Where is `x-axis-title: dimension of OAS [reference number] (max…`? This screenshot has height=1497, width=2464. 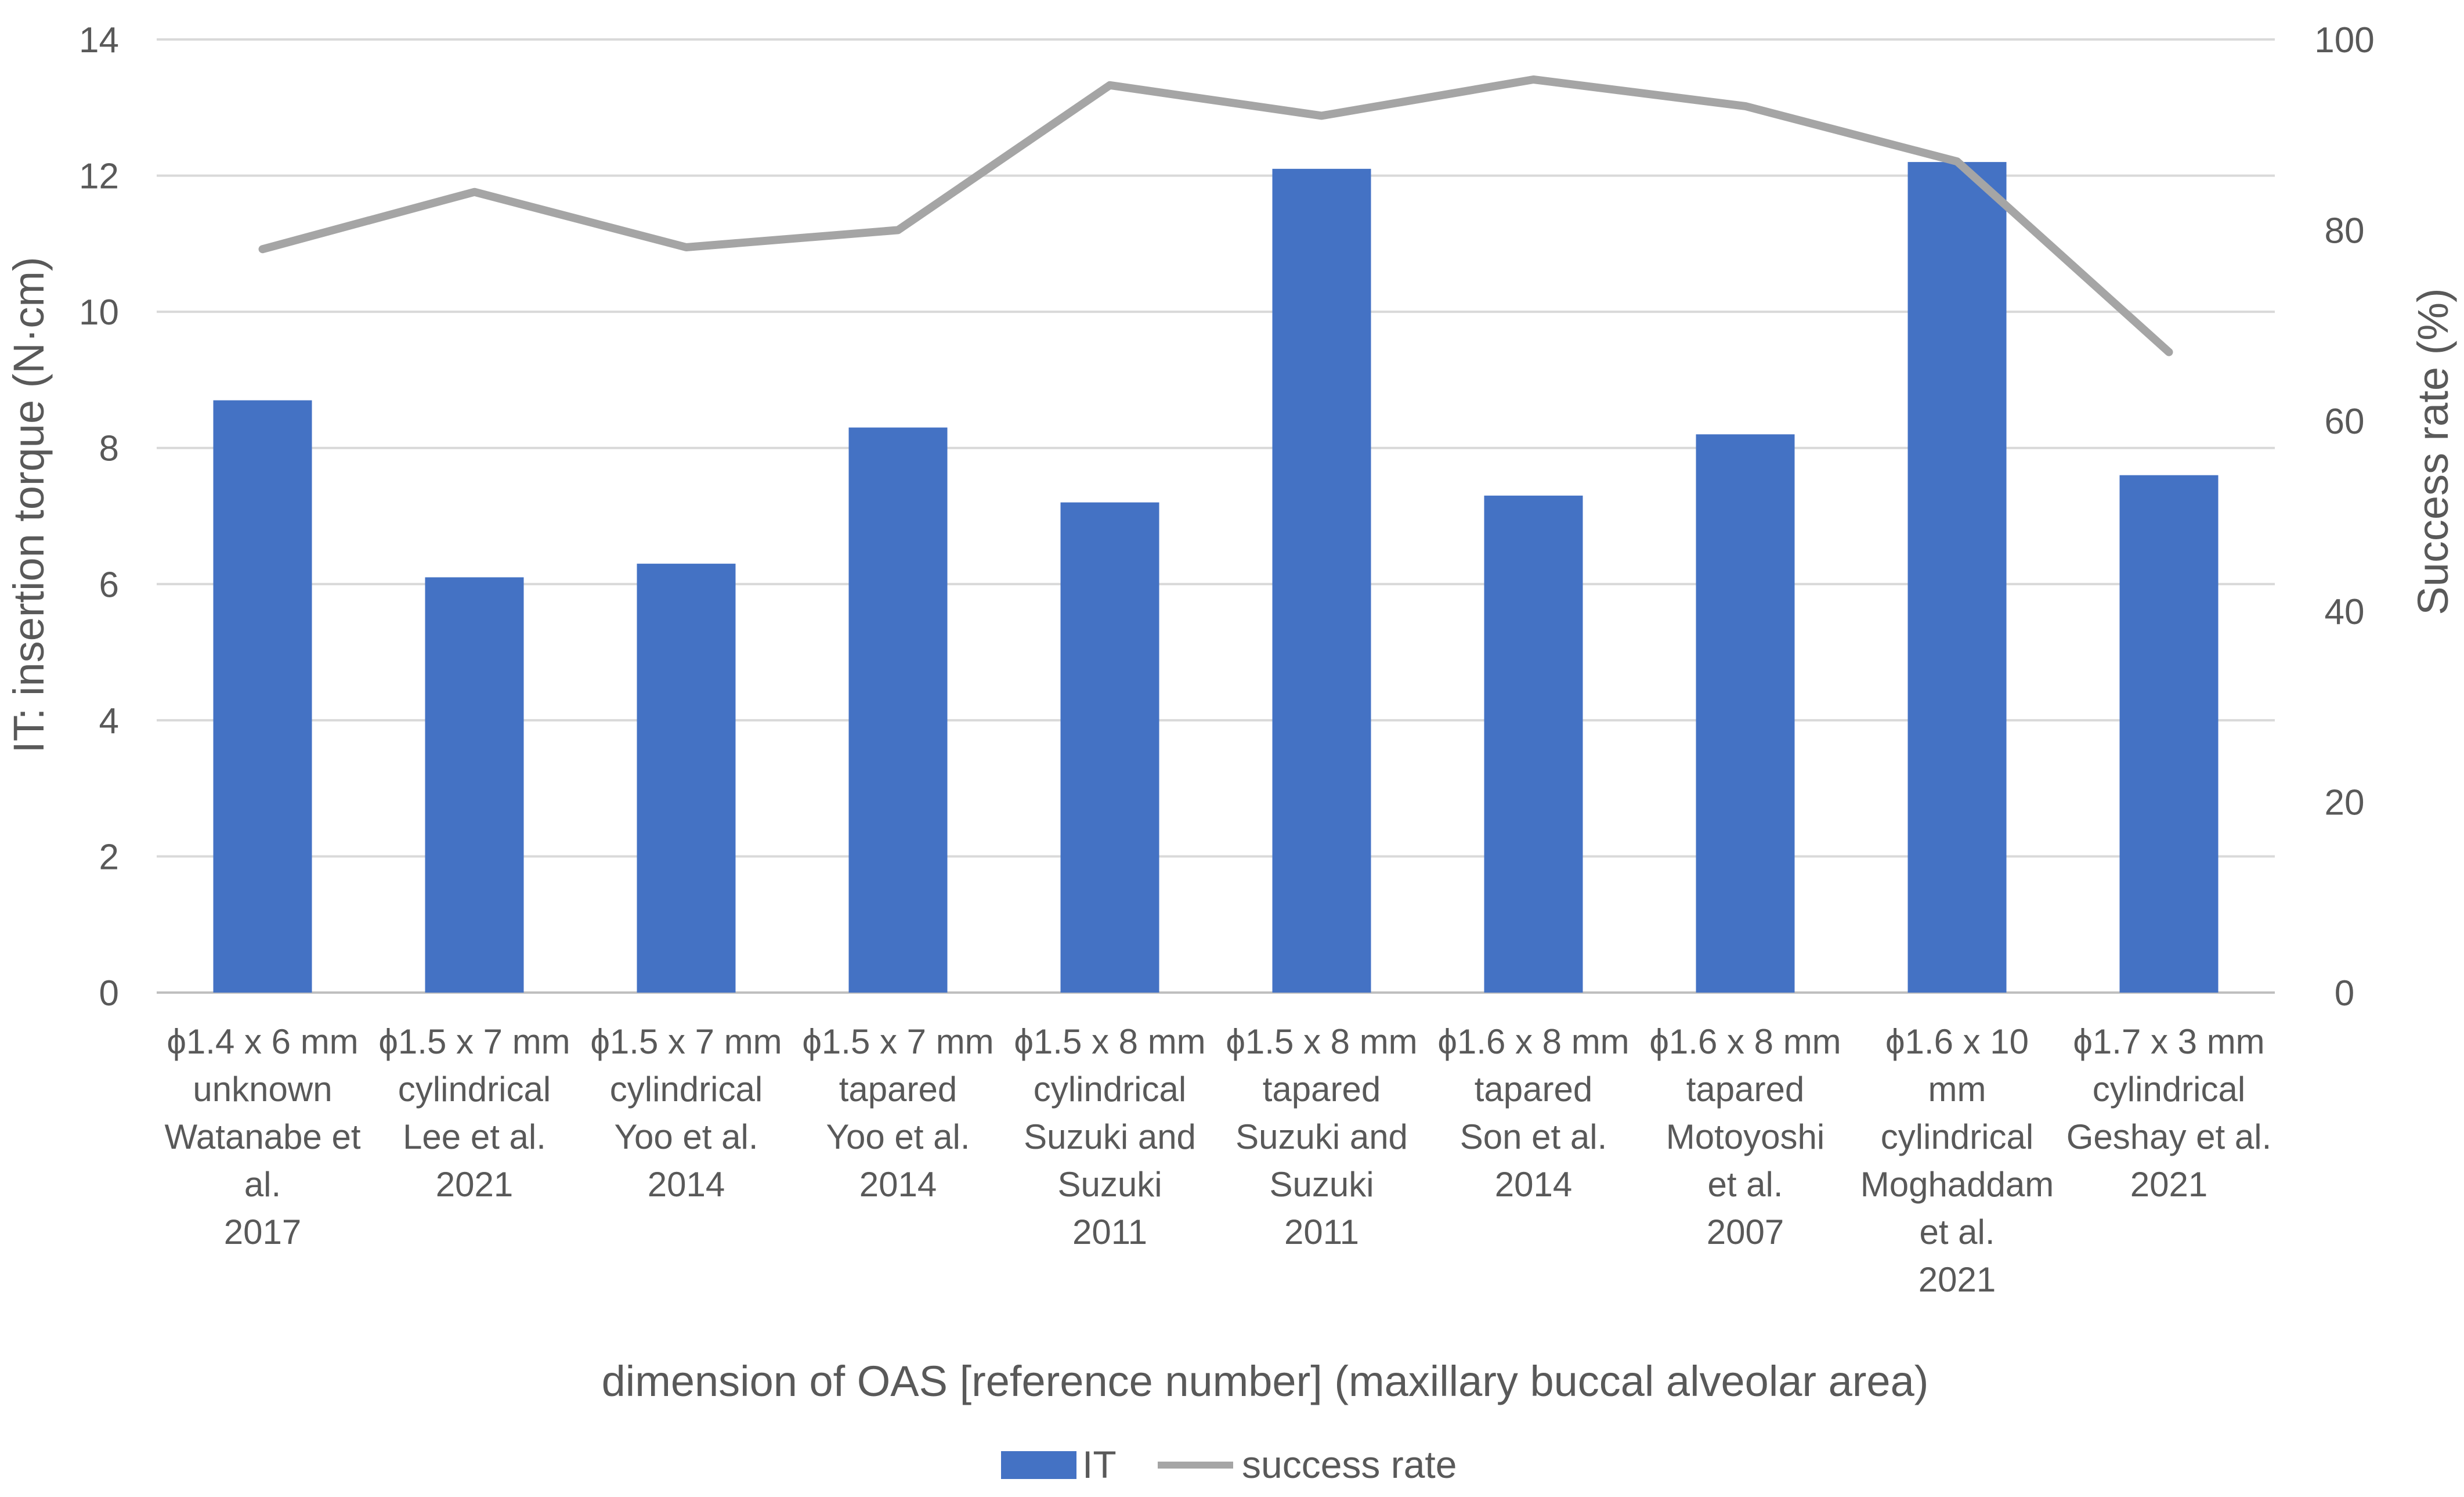 x-axis-title: dimension of OAS [reference number] (max… is located at coordinates (1265, 1381).